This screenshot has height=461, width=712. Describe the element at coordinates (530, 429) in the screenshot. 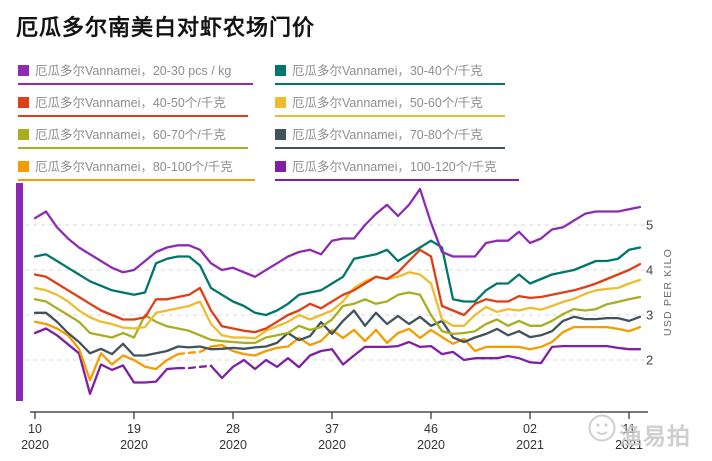

I see `x-tick-week-label: 02` at that location.